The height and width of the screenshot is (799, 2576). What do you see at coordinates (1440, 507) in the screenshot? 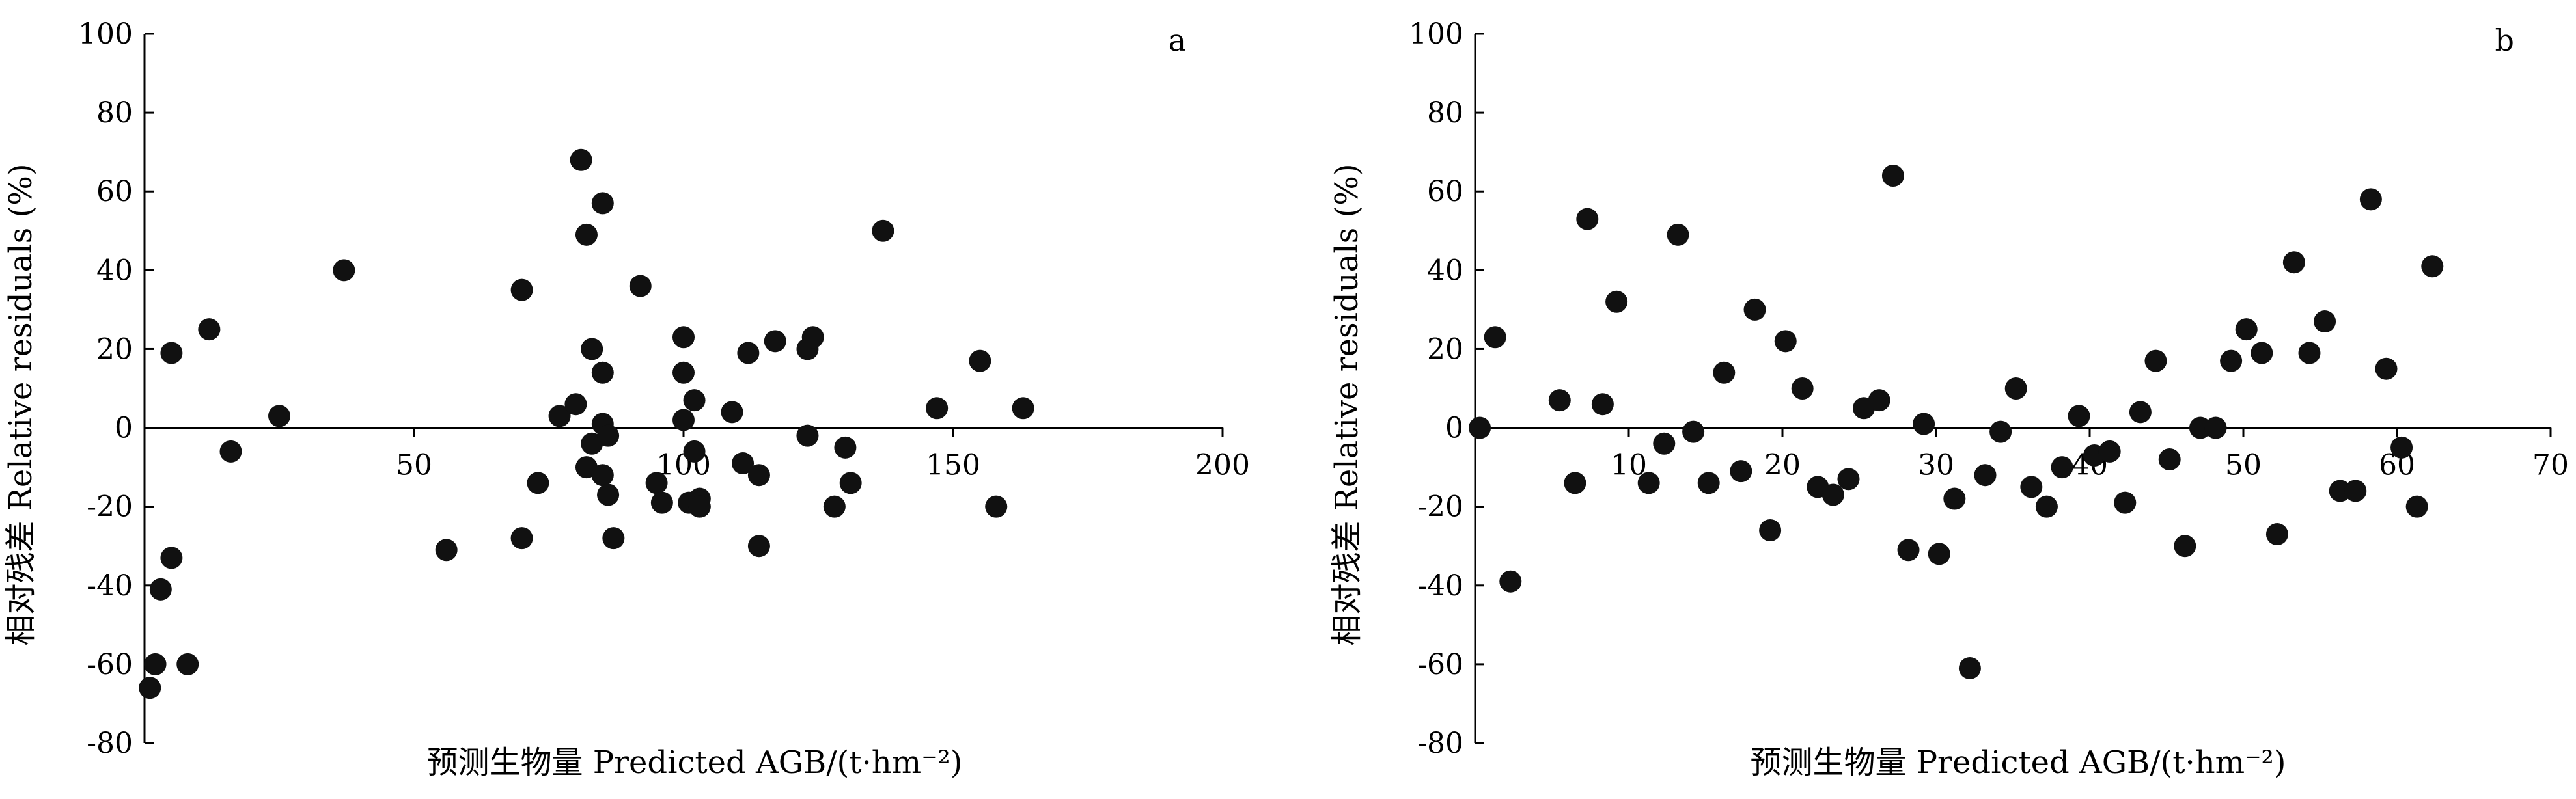
I see `y-tick-label: -20` at bounding box center [1440, 507].